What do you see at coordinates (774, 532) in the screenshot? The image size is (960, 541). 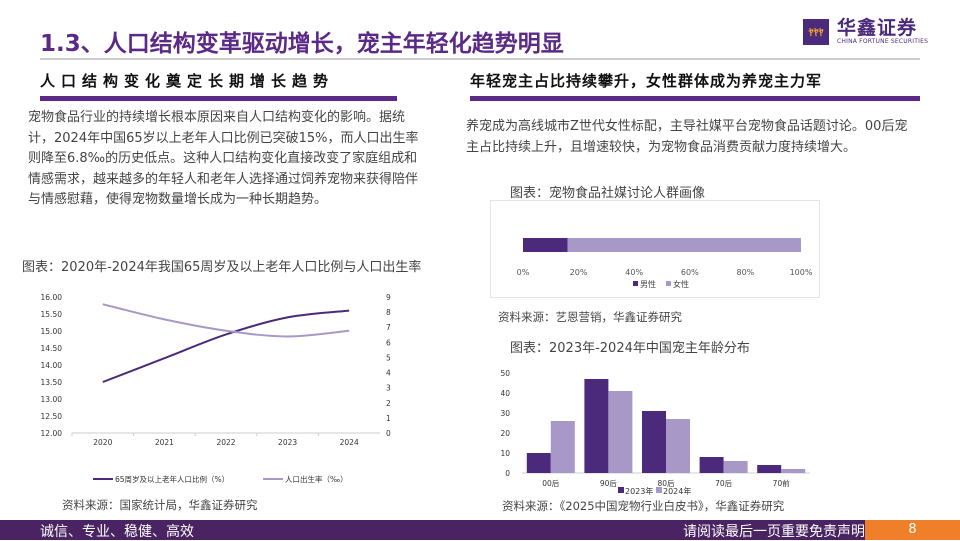 I see `disclaimer-link: 请阅读最后一页重要免责声明` at bounding box center [774, 532].